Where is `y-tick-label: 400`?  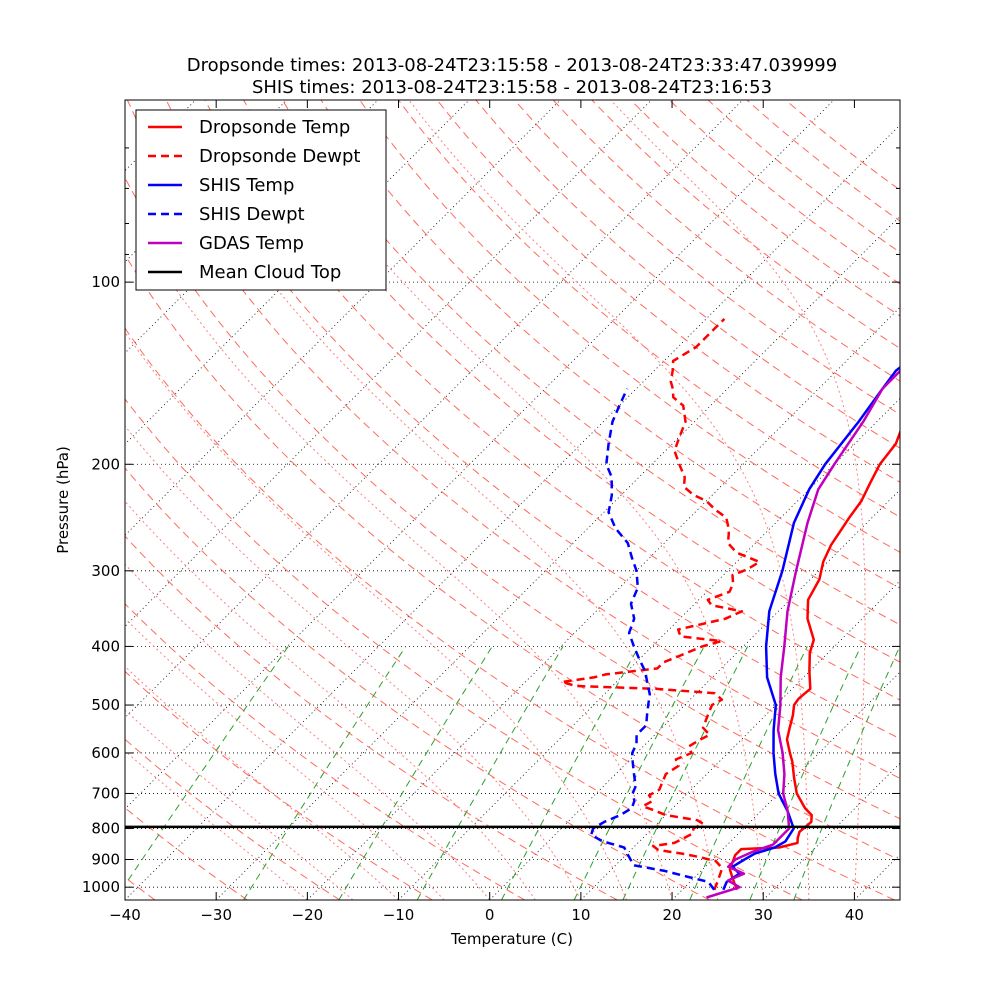 y-tick-label: 400 is located at coordinates (105, 646).